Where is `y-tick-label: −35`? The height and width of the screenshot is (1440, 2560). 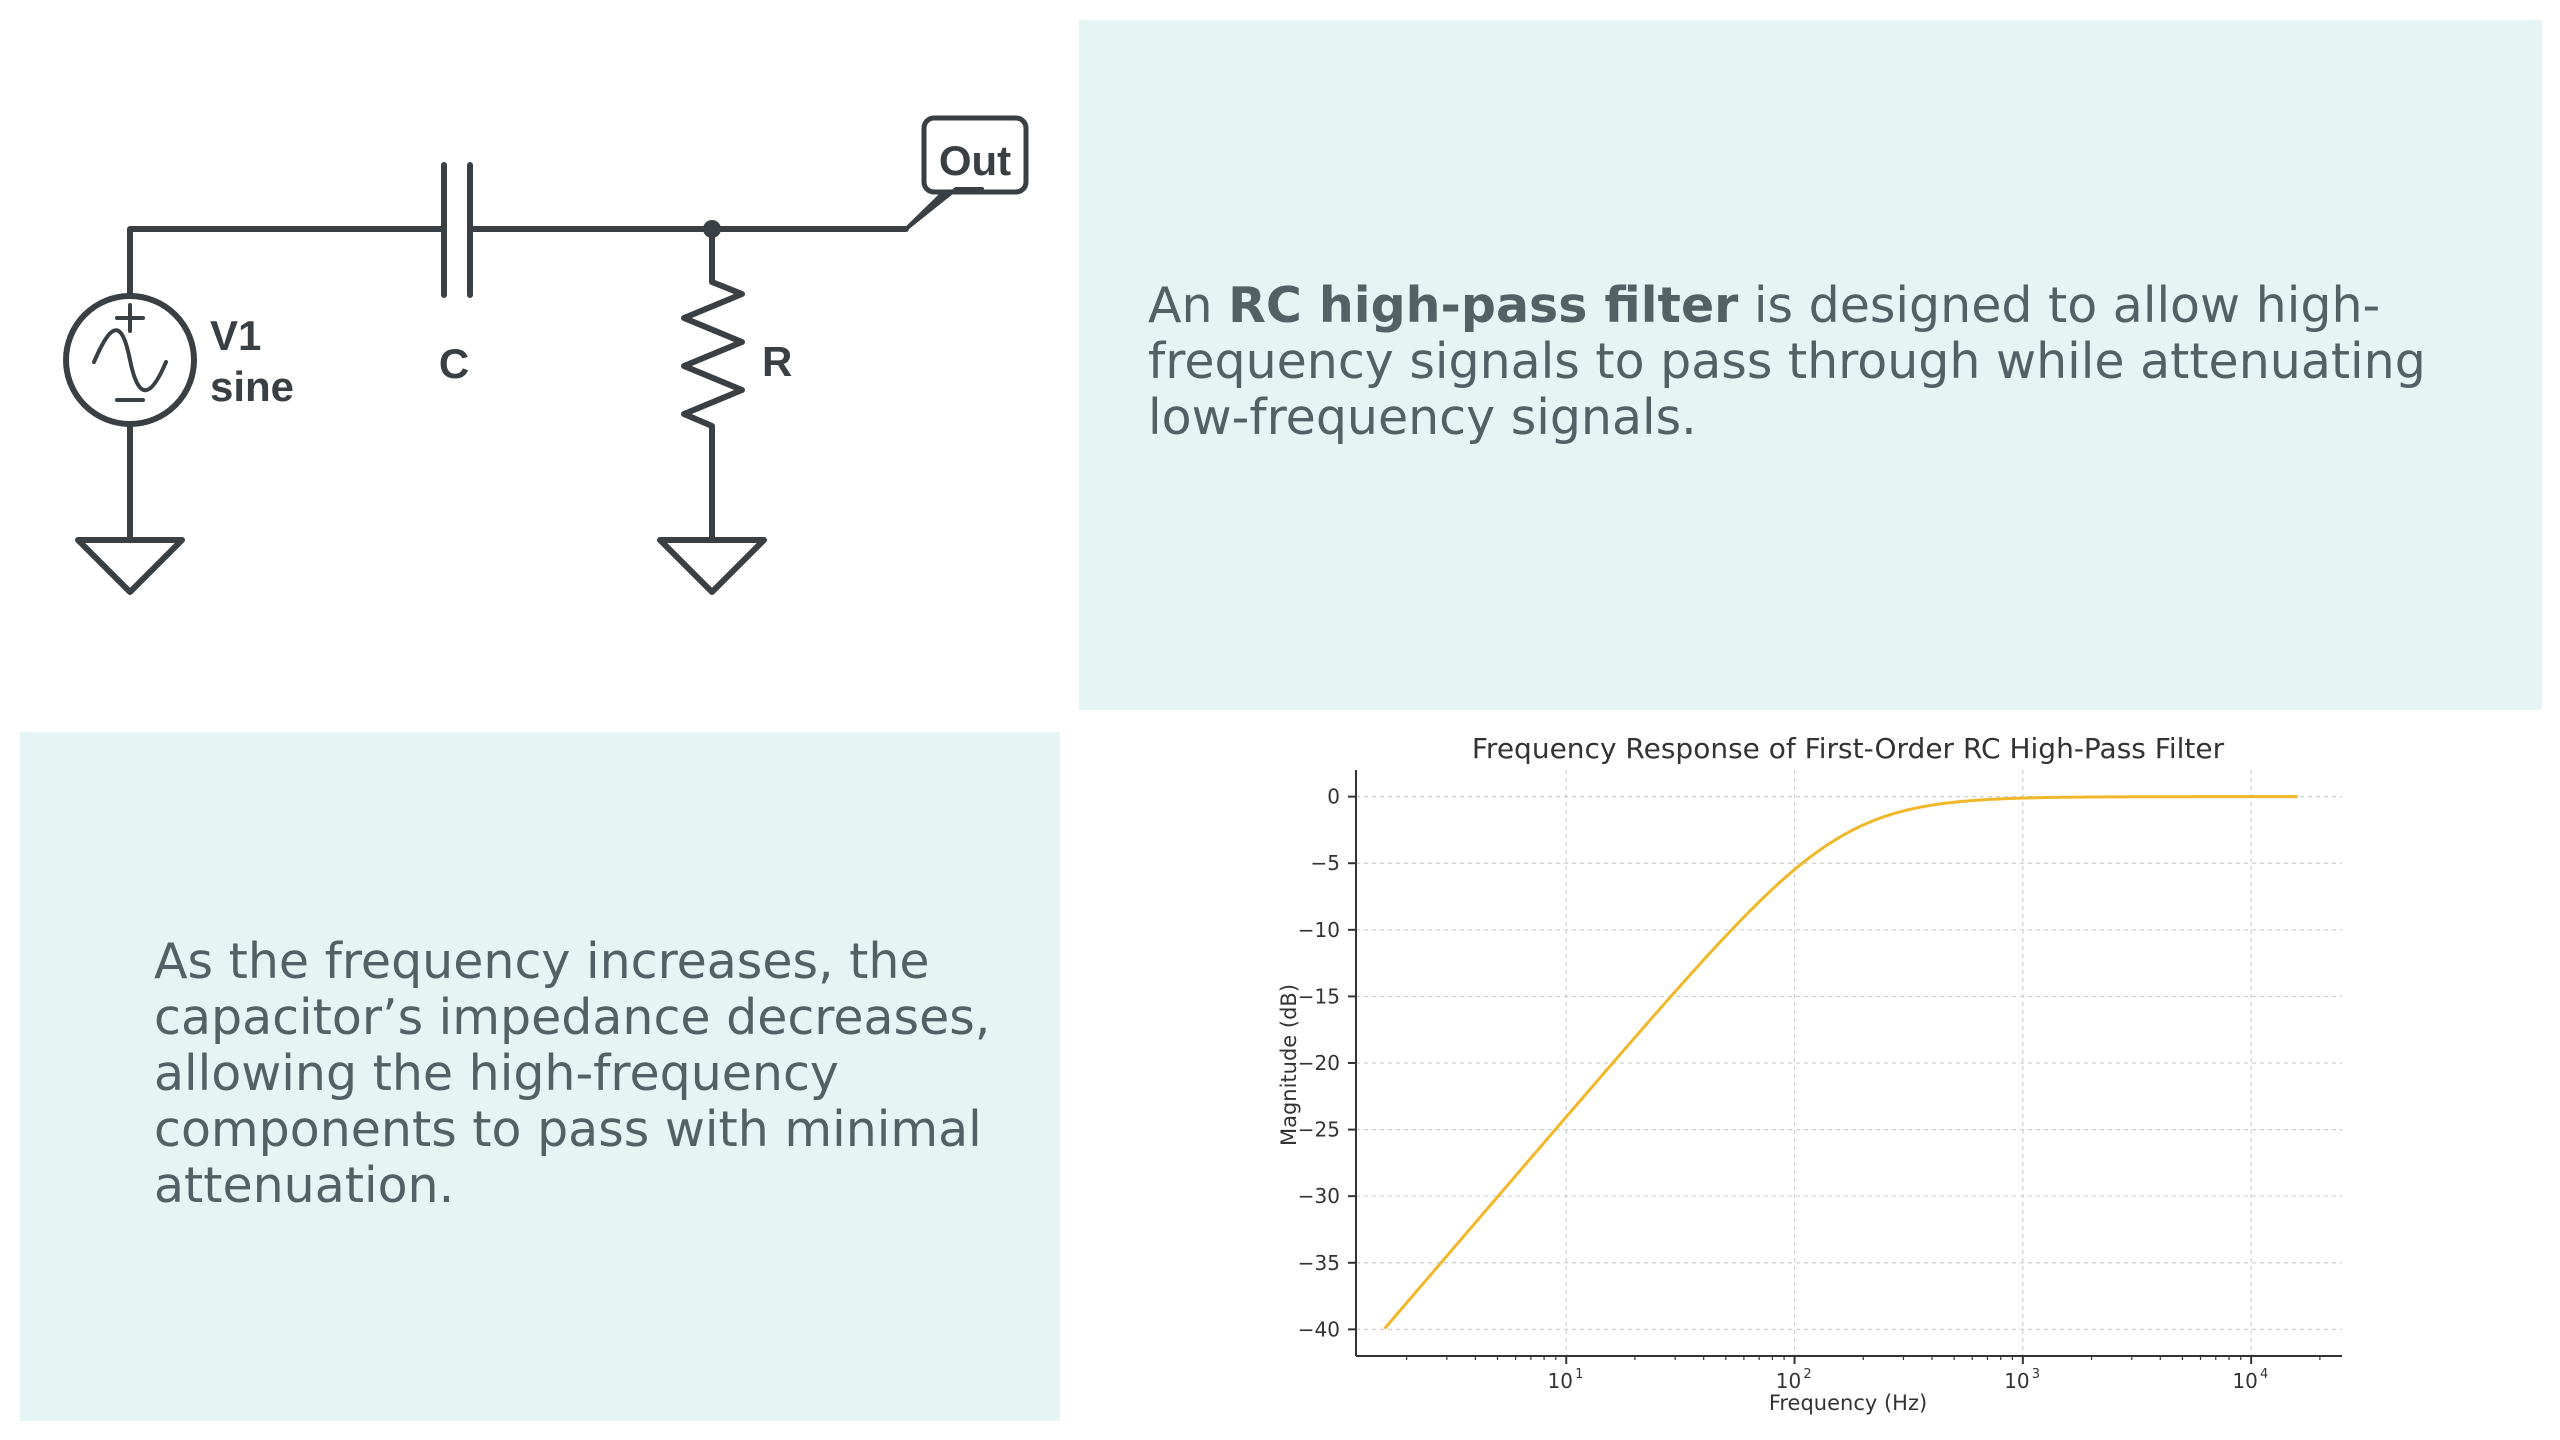 y-tick-label: −35 is located at coordinates (1319, 1263).